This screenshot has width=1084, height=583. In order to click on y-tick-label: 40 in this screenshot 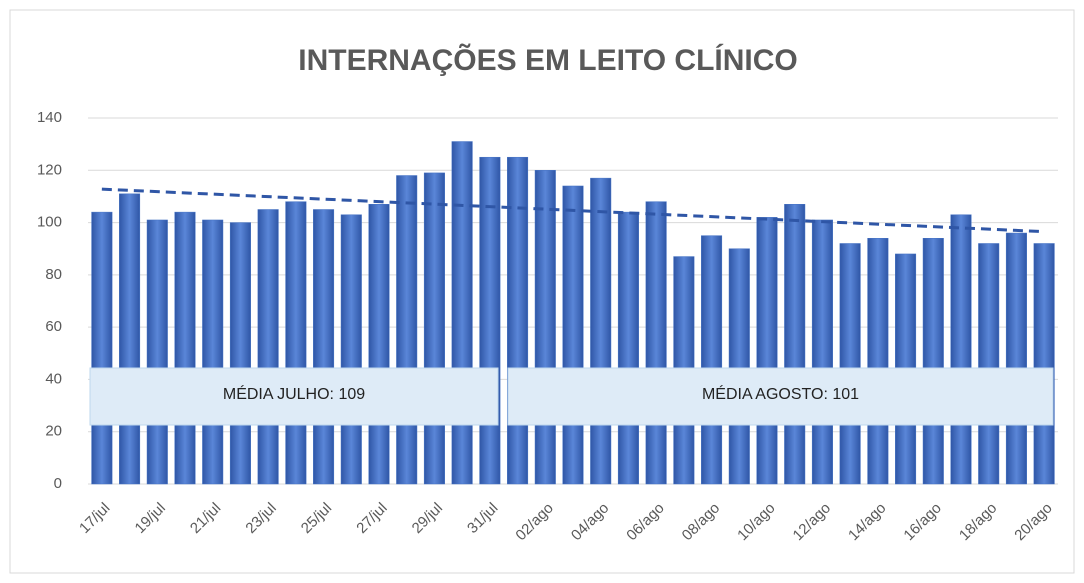, I will do `click(53, 378)`.